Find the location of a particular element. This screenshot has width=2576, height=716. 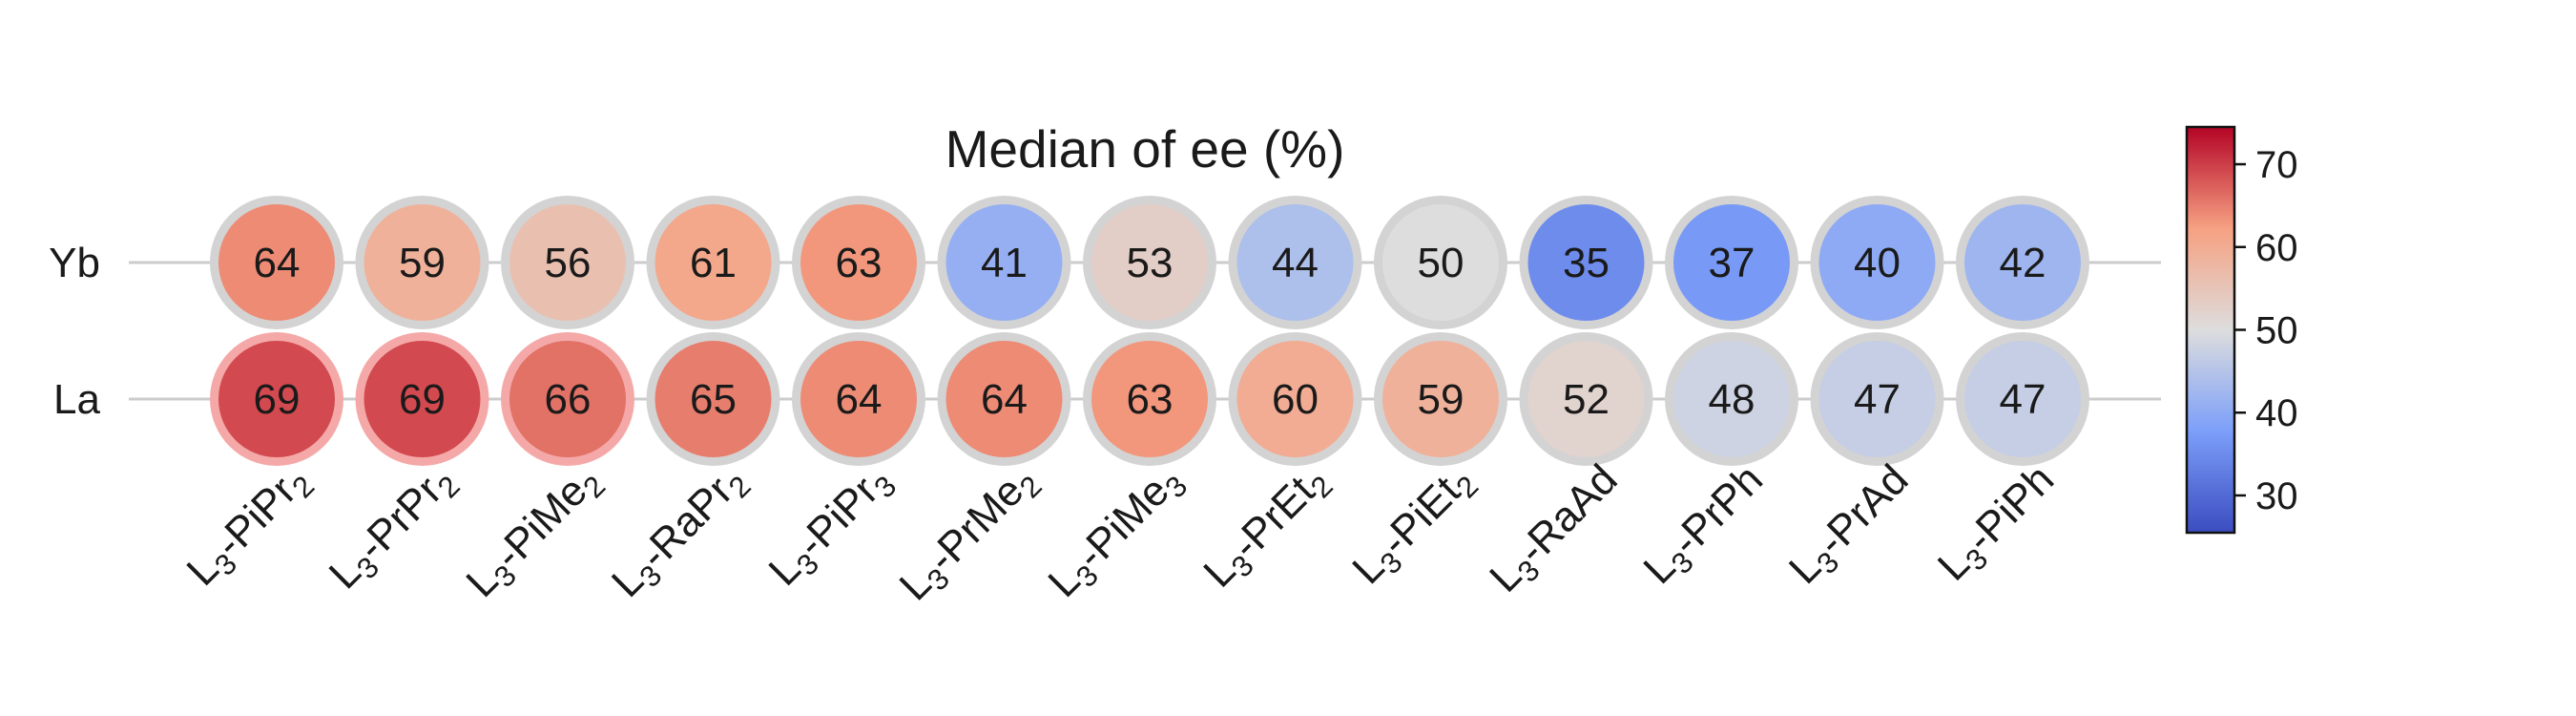

column-label-9: L3-RaAd is located at coordinates (1556, 530).